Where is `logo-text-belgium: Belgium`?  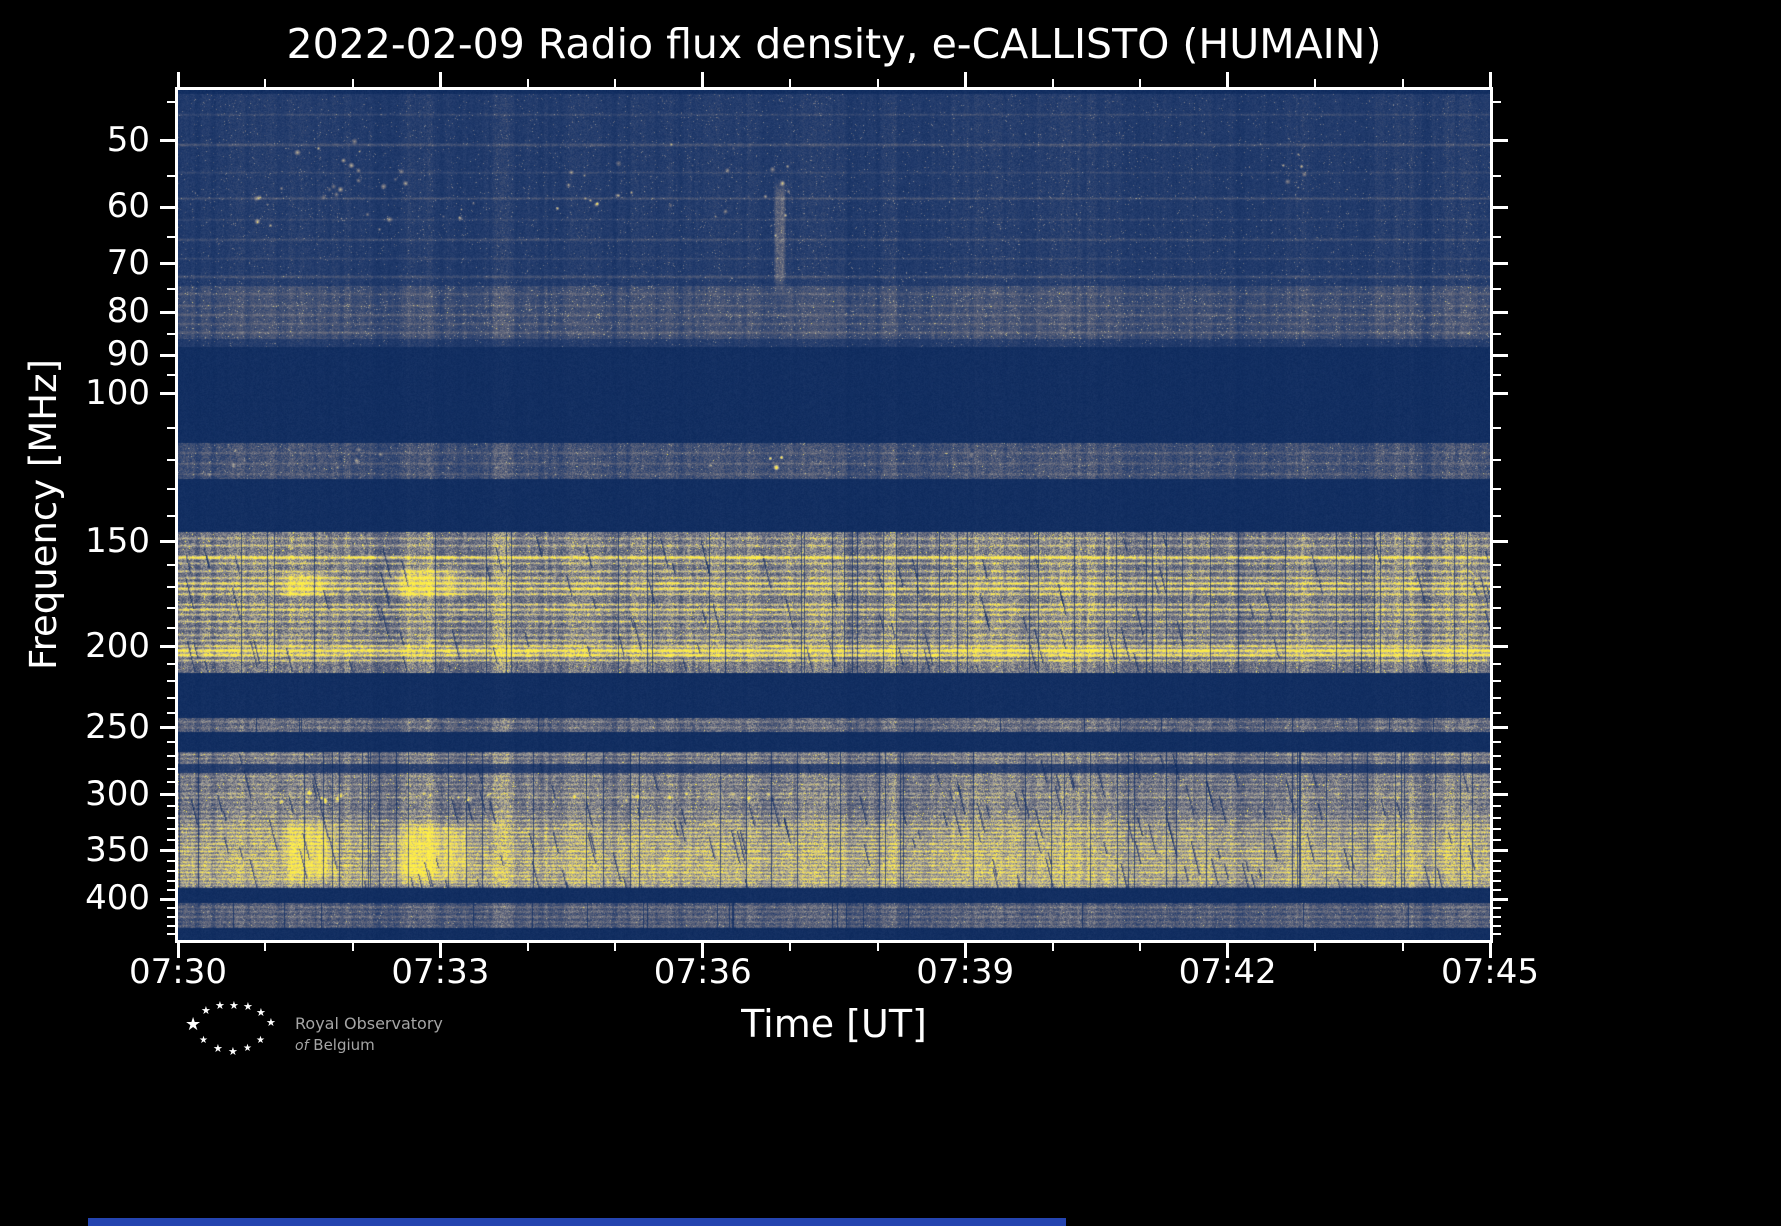 logo-text-belgium: Belgium is located at coordinates (344, 1045).